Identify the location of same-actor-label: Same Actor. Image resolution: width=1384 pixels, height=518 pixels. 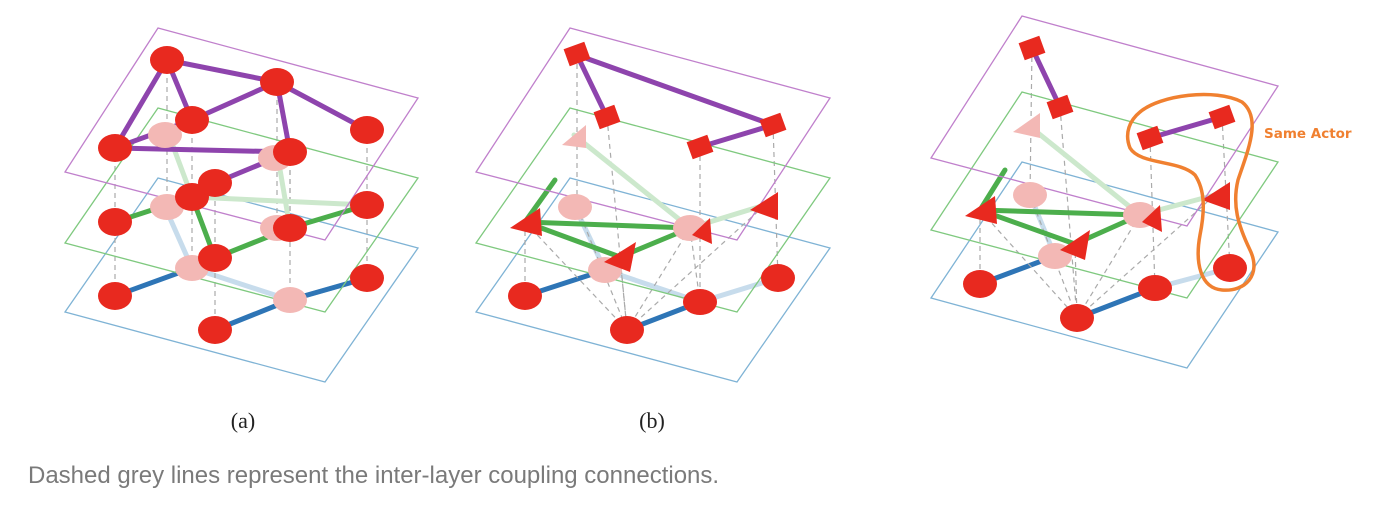
(1308, 134).